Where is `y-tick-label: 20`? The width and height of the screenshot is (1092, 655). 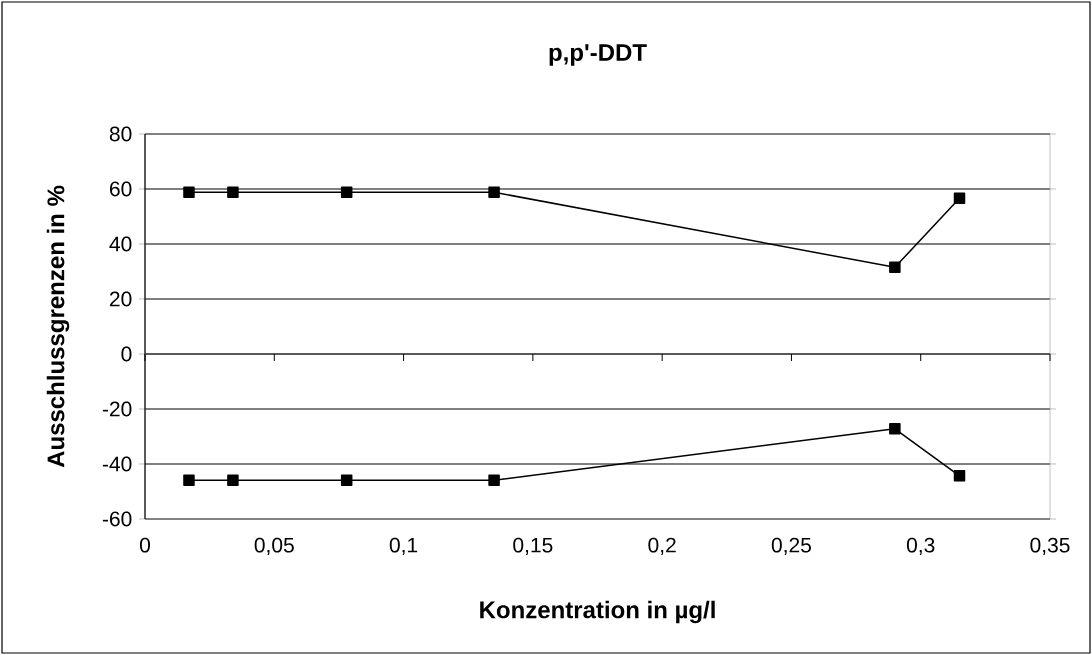
y-tick-label: 20 is located at coordinates (120, 299).